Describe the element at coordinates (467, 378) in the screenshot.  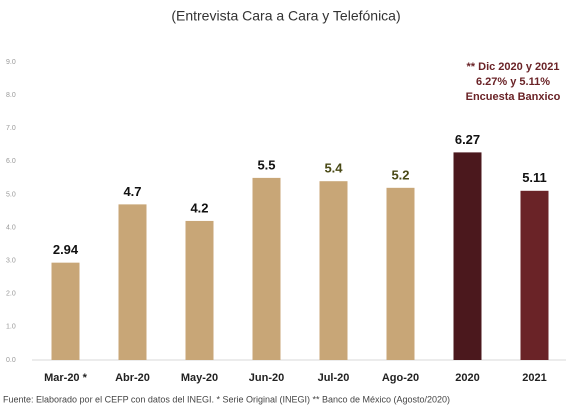
I see `x-tick-label: 2020` at that location.